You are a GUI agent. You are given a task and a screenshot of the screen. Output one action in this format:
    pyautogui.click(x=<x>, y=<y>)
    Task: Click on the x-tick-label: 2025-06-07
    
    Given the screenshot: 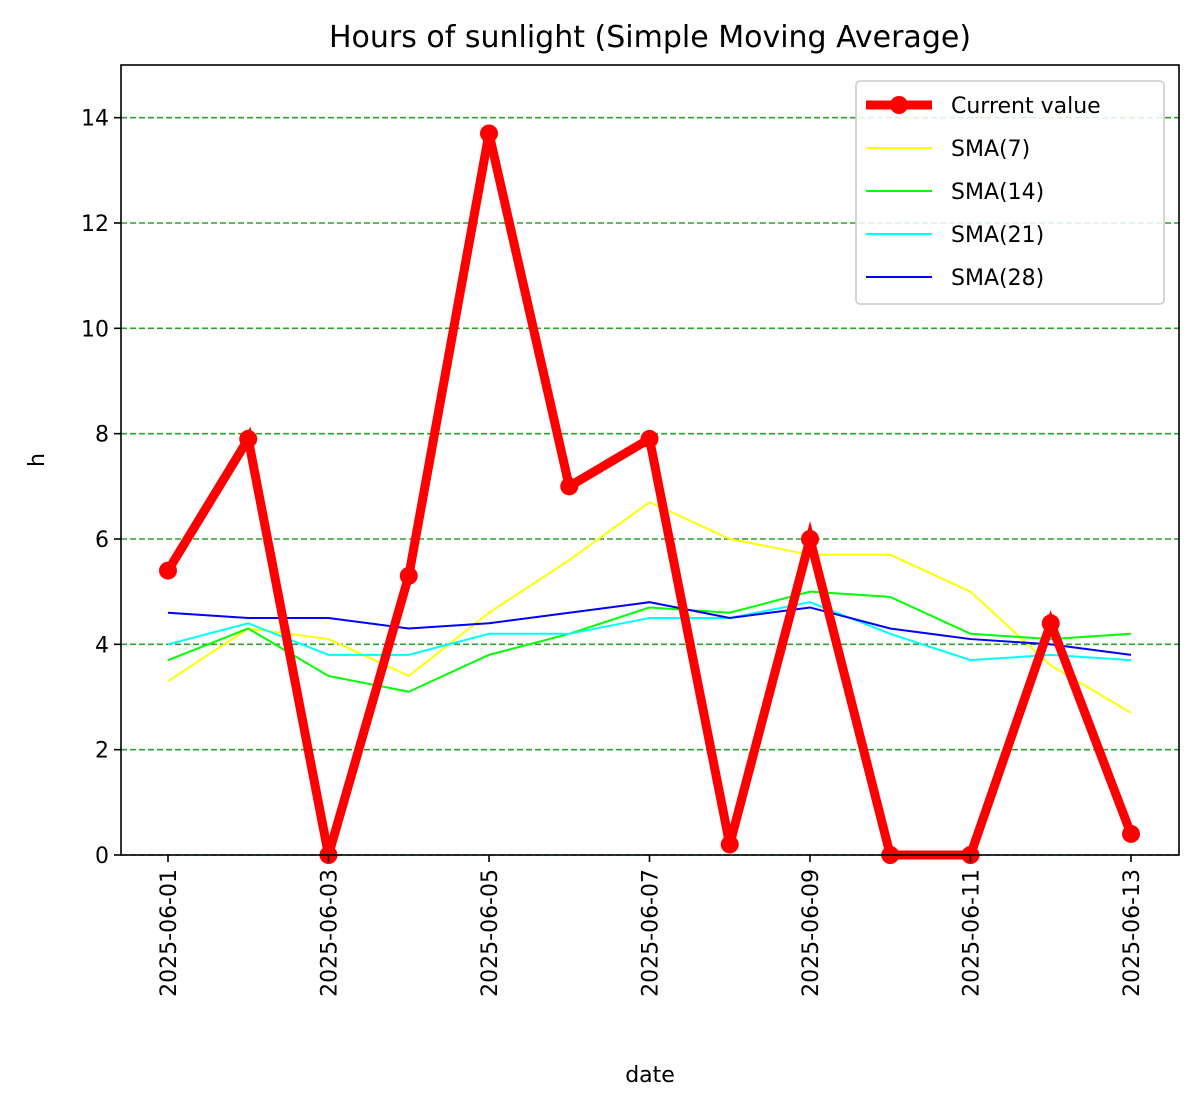 What is the action you would take?
    pyautogui.click(x=651, y=933)
    